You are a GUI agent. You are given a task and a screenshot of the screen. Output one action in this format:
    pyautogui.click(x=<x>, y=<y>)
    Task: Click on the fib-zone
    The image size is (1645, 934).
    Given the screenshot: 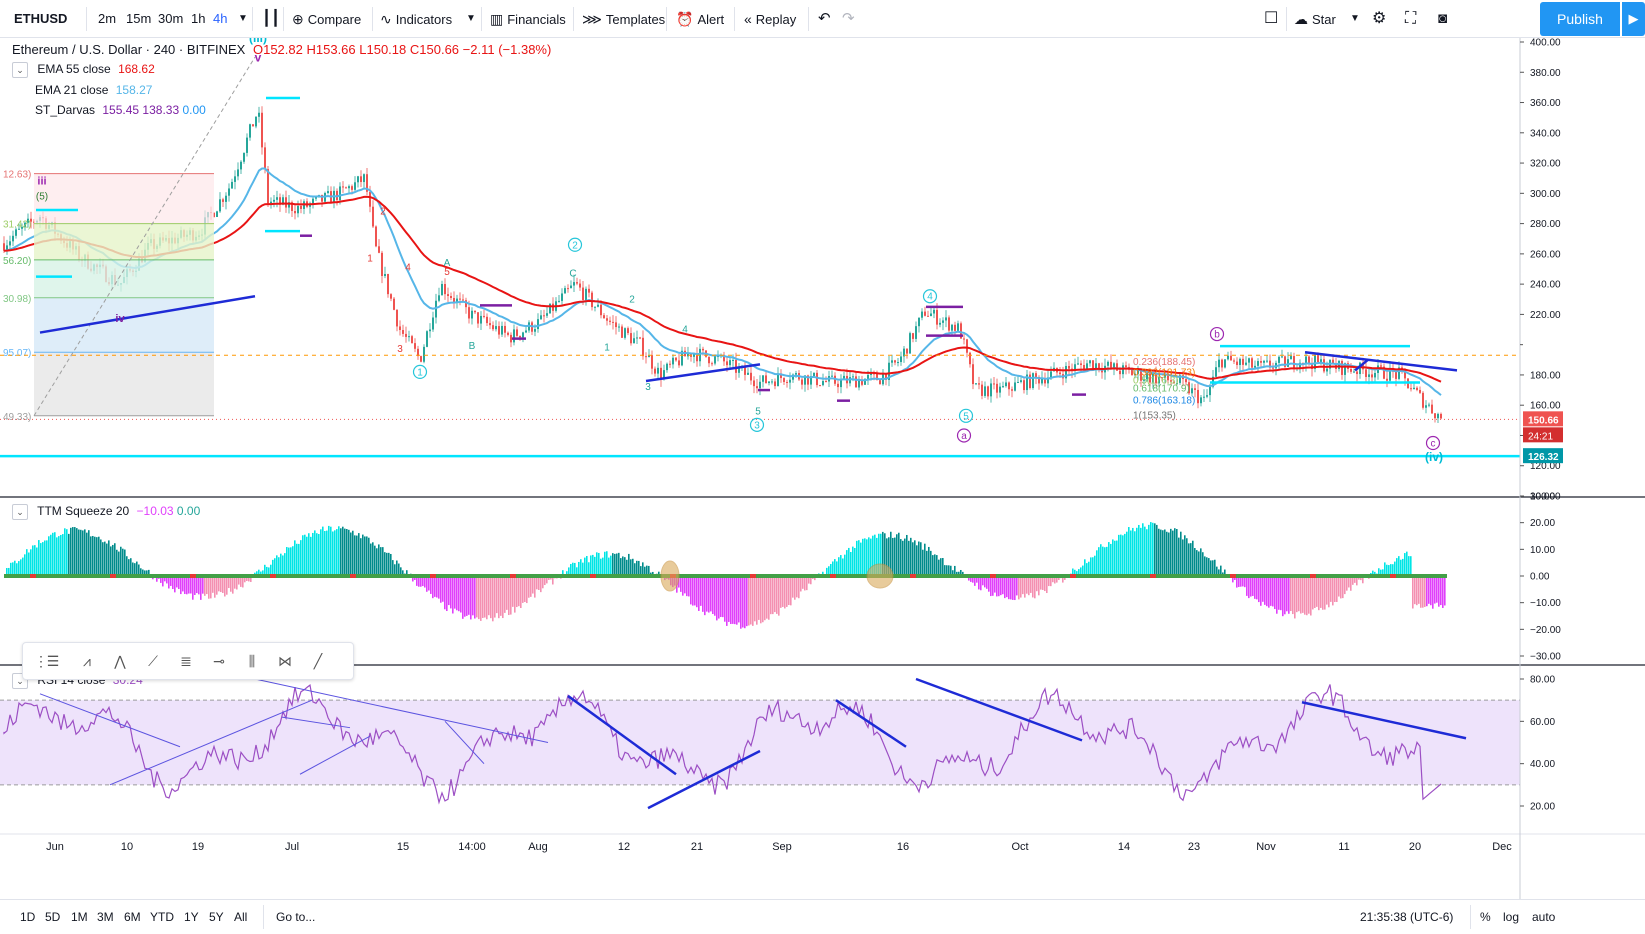 What is the action you would take?
    pyautogui.click(x=124, y=279)
    